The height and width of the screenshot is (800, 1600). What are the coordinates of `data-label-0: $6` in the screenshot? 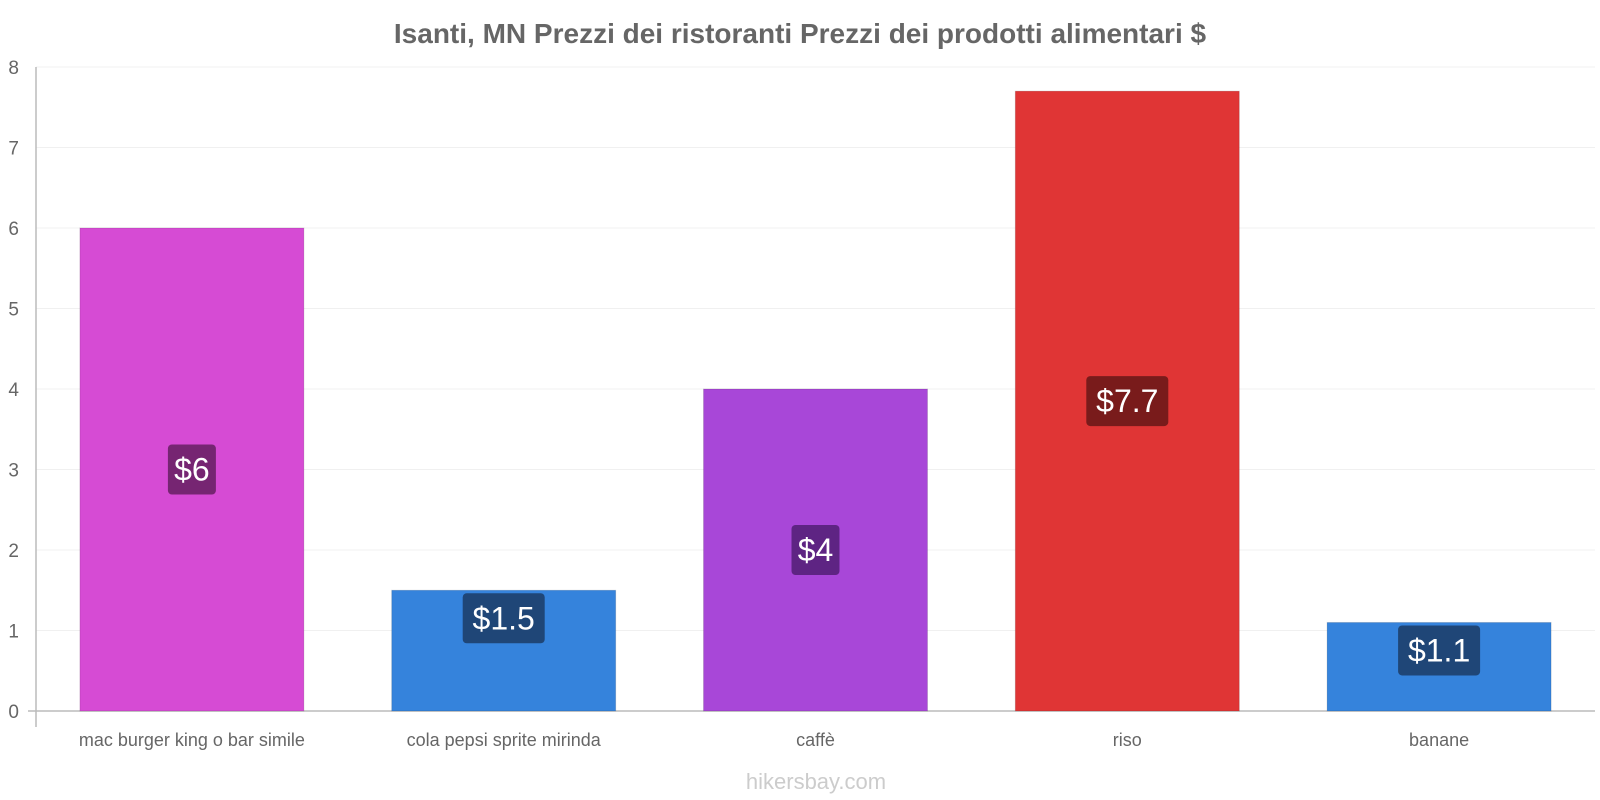 It's located at (192, 470).